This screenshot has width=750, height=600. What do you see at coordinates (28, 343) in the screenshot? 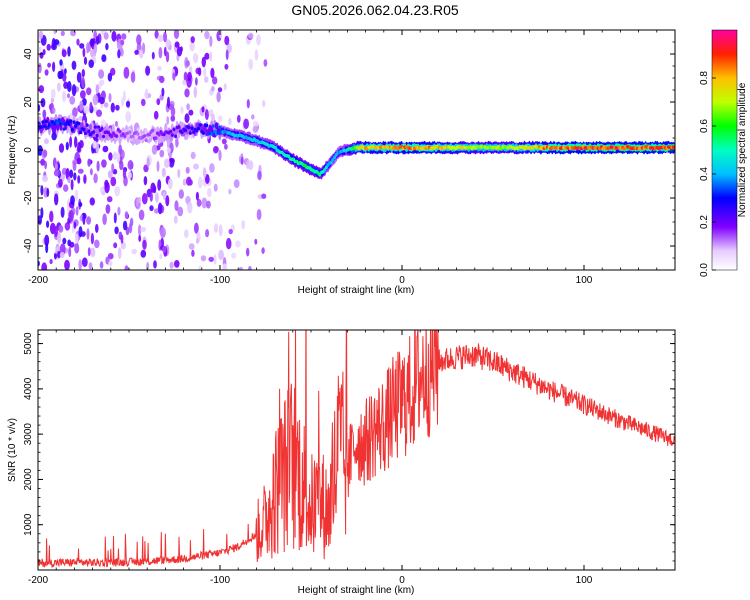
I see `y-tick-label: 5000` at bounding box center [28, 343].